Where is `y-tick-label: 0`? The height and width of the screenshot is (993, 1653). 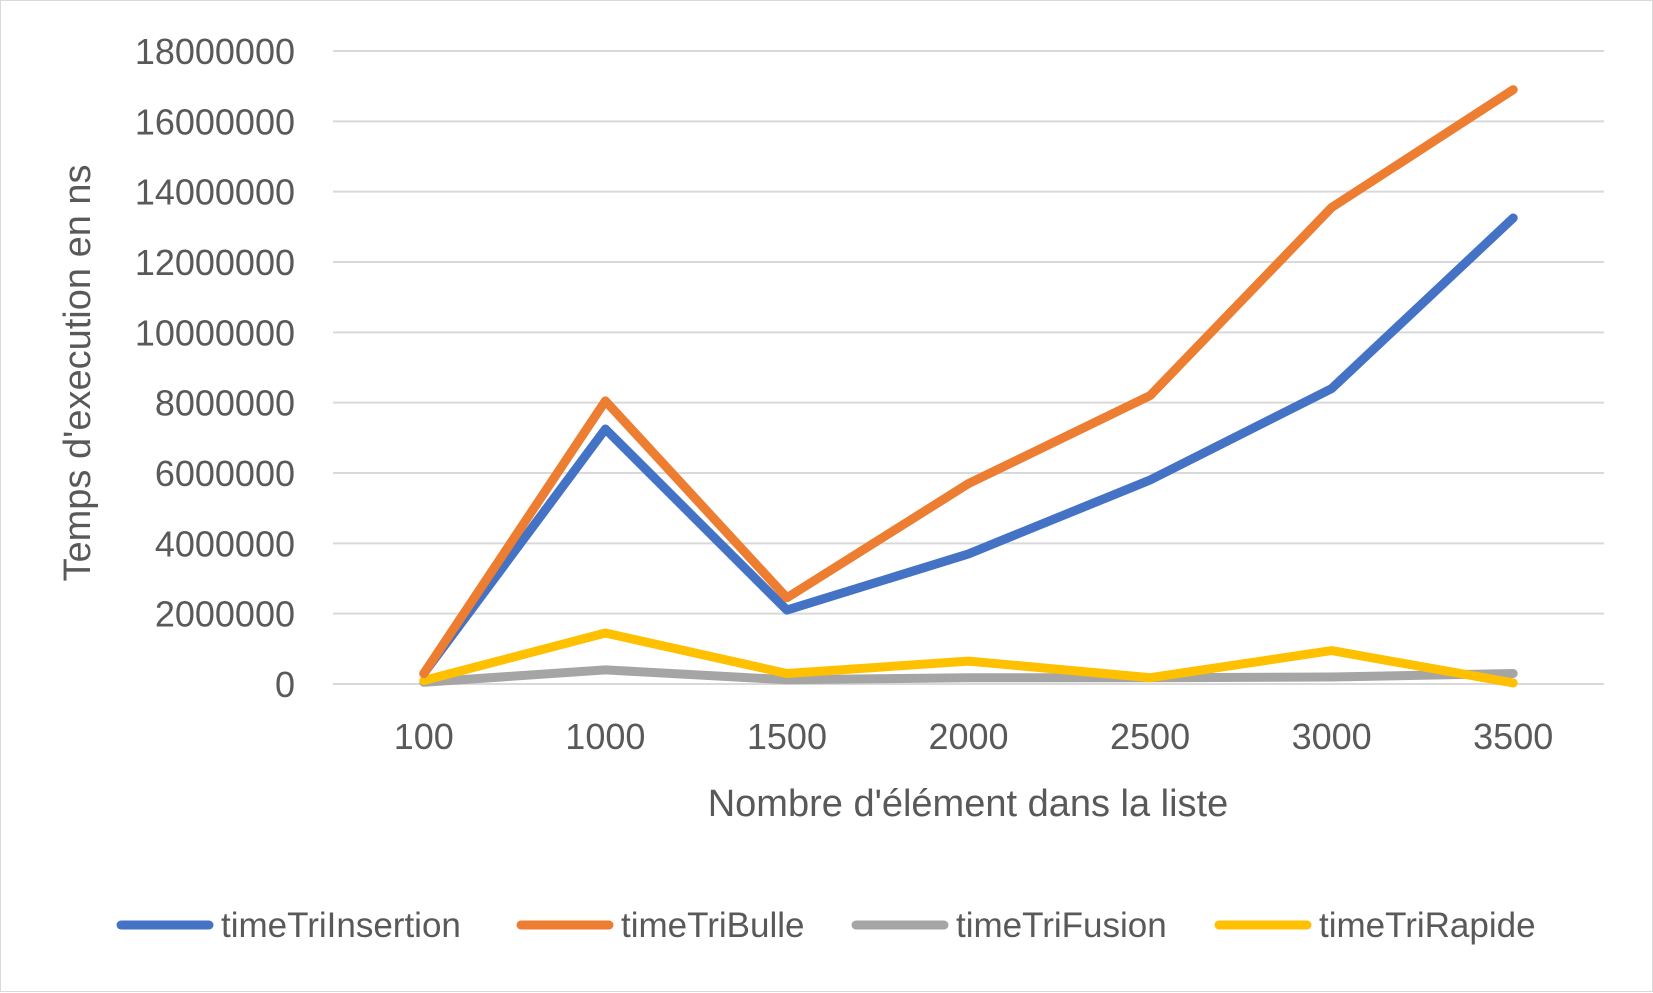 y-tick-label: 0 is located at coordinates (285, 684).